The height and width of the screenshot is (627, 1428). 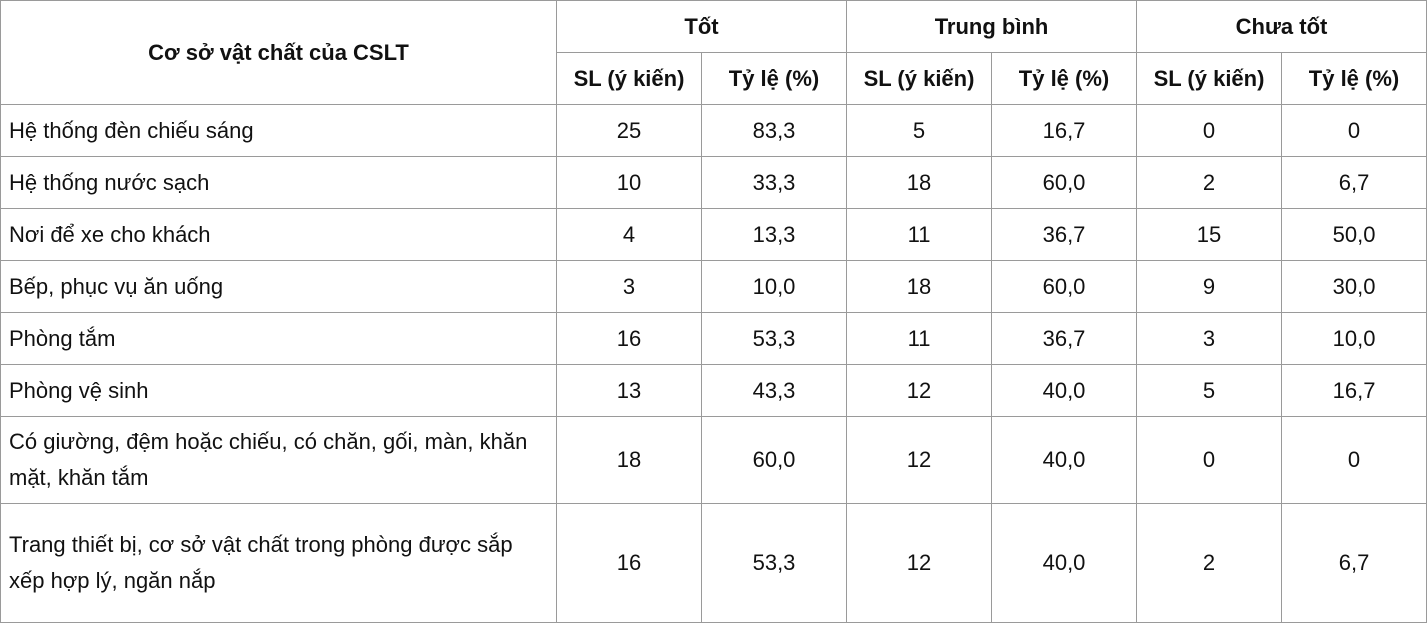 I want to click on data-cell: 50,0, so click(x=1354, y=234).